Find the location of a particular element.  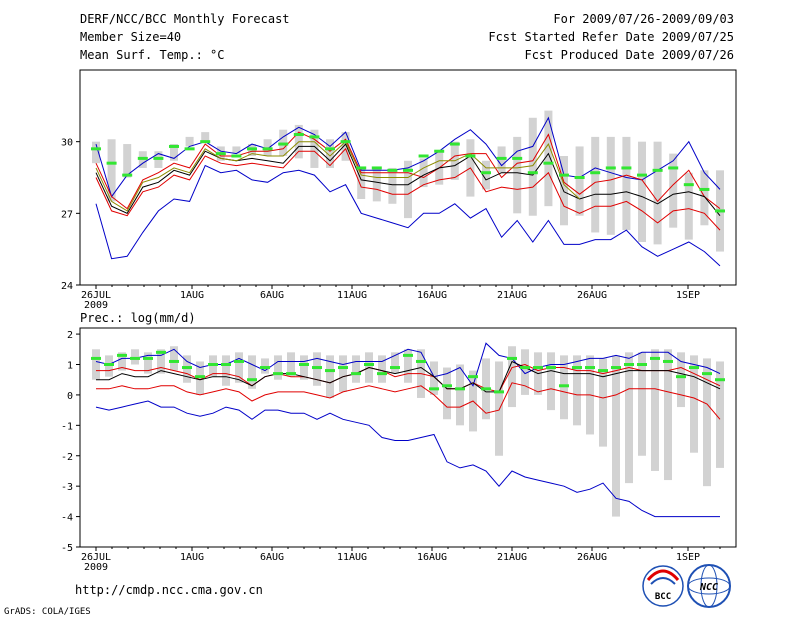

x-tick-label: 21AUG is located at coordinates (512, 557).